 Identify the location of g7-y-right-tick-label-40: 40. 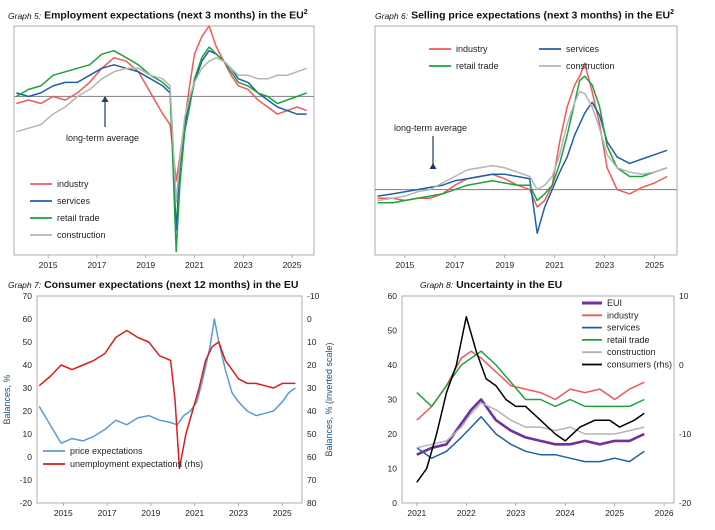
(312, 411).